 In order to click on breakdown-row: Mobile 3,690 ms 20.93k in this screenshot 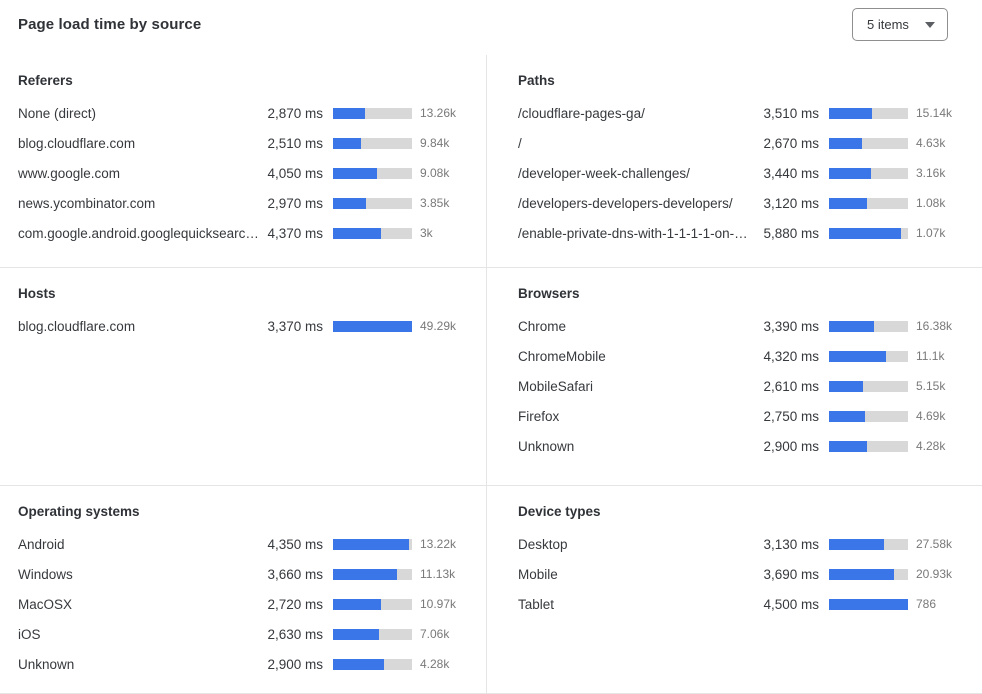, I will do `click(743, 574)`.